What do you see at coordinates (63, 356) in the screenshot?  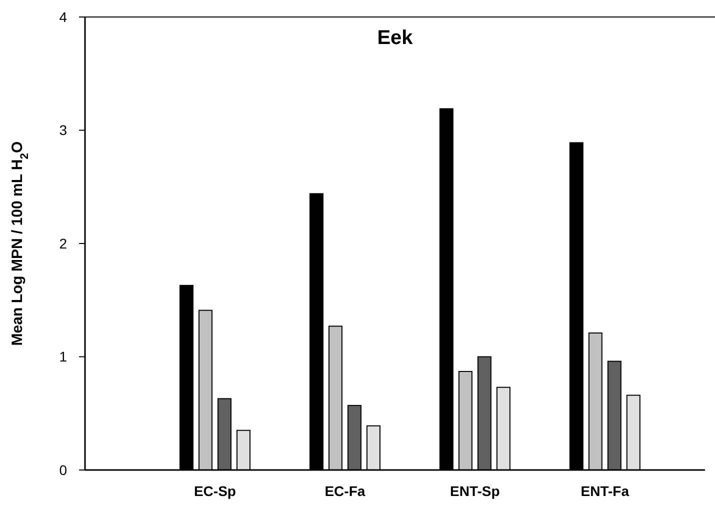 I see `y-tick-label: 1` at bounding box center [63, 356].